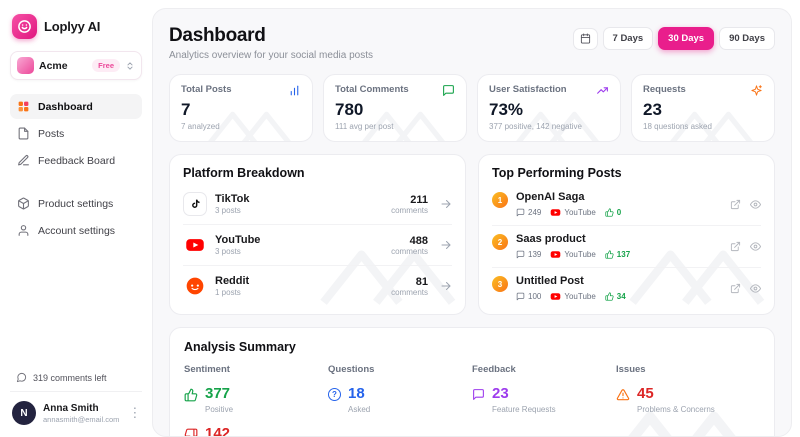 The width and height of the screenshot is (800, 437). Describe the element at coordinates (652, 109) in the screenshot. I see `stat-value: 23` at that location.